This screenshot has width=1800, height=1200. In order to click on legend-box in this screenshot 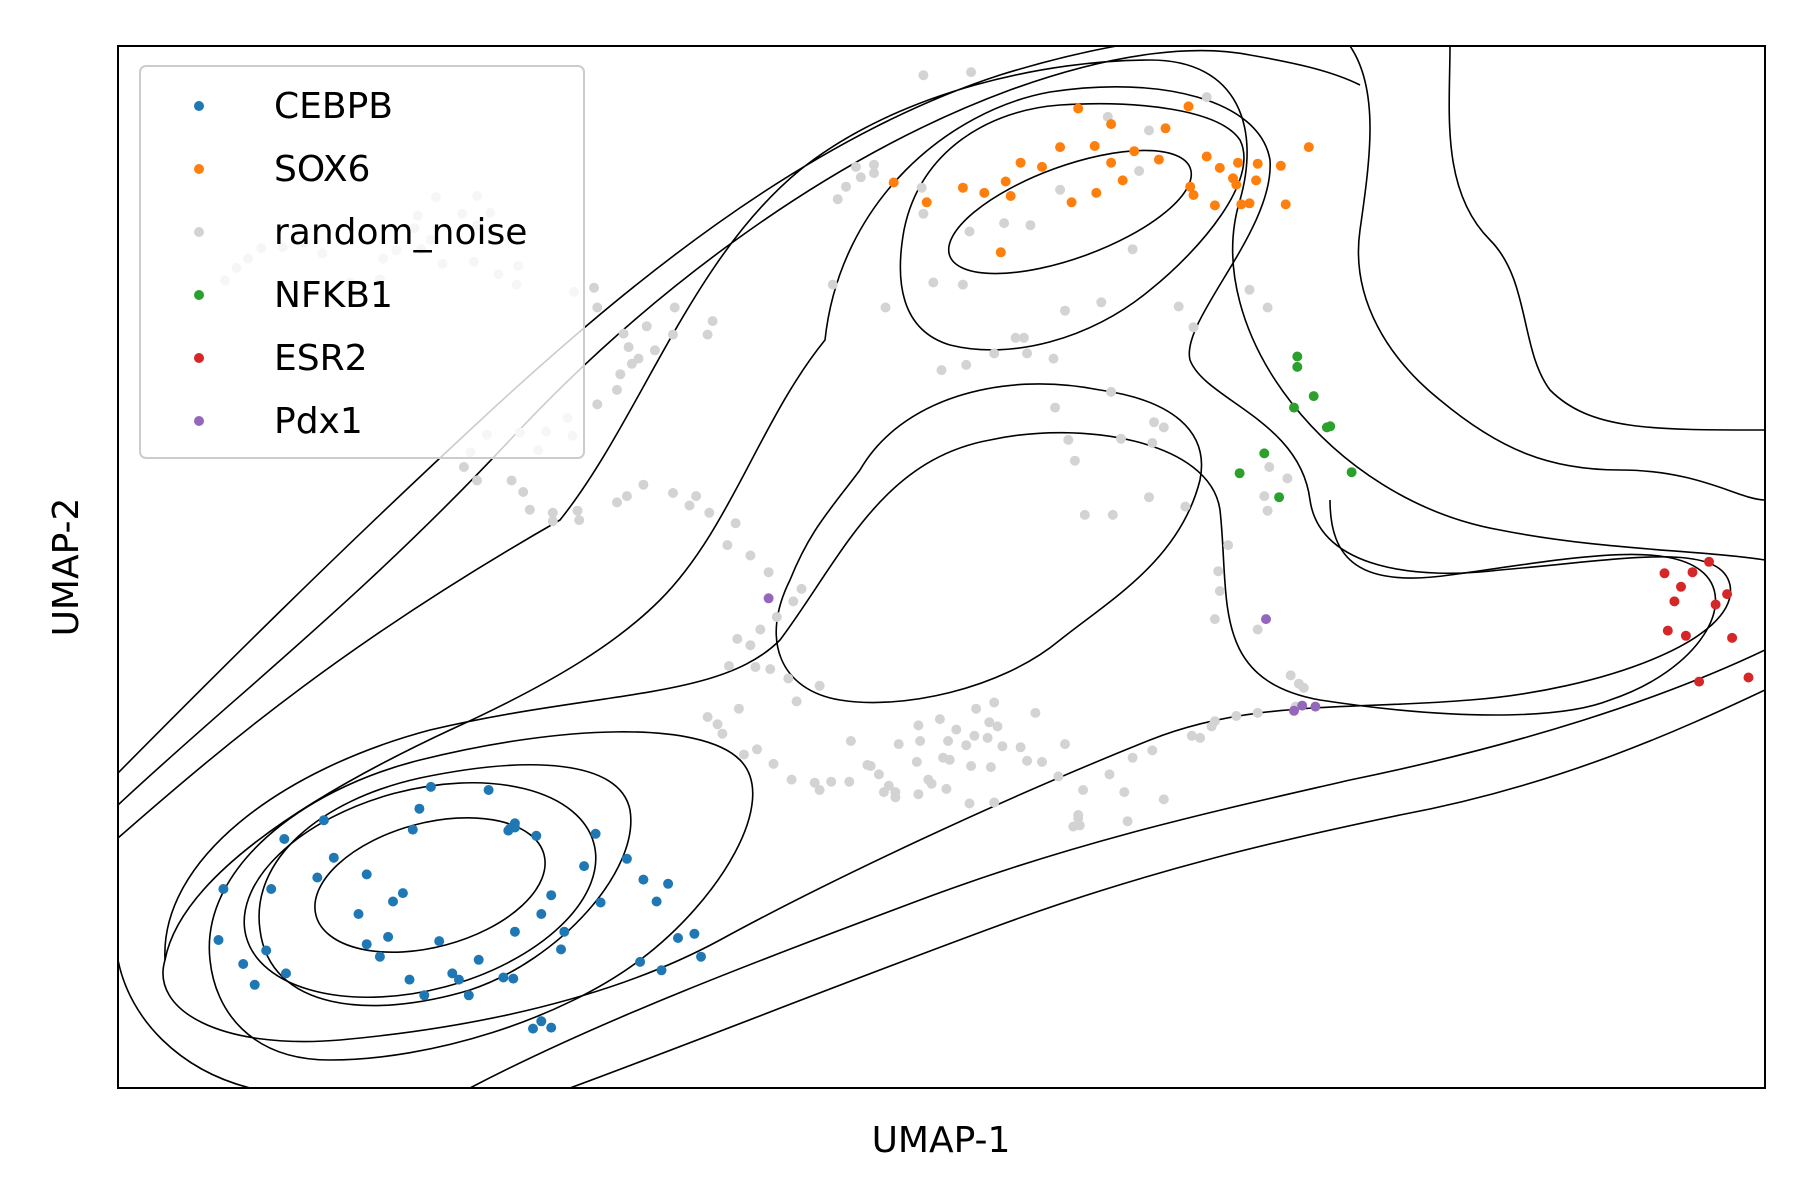, I will do `click(362, 262)`.